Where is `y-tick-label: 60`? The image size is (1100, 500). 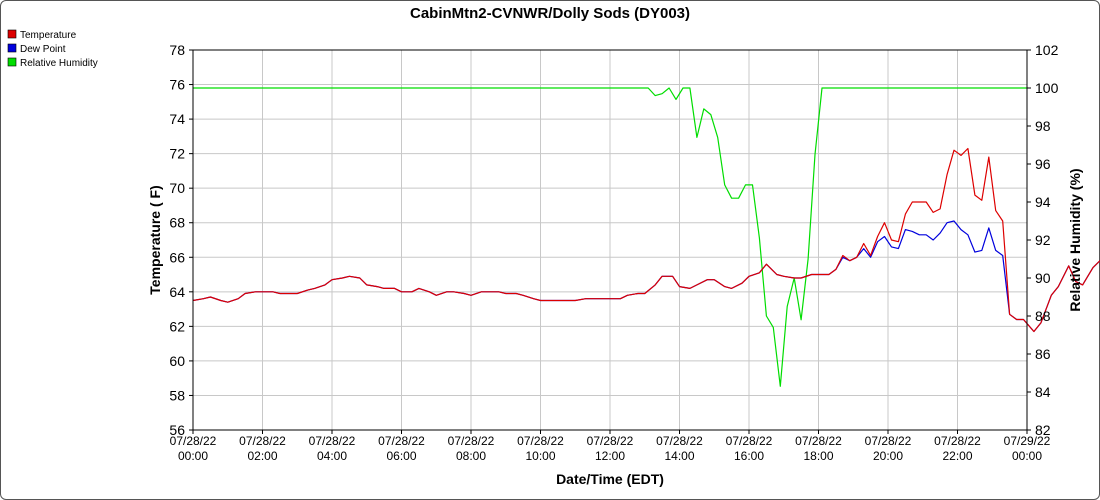 y-tick-label: 60 is located at coordinates (177, 361).